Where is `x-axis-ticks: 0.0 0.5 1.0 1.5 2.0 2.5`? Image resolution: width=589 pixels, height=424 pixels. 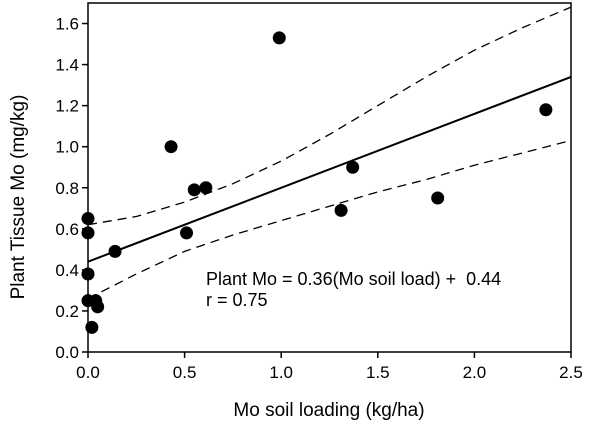
x-axis-ticks: 0.0 0.5 1.0 1.5 2.0 2.5 is located at coordinates (329, 367).